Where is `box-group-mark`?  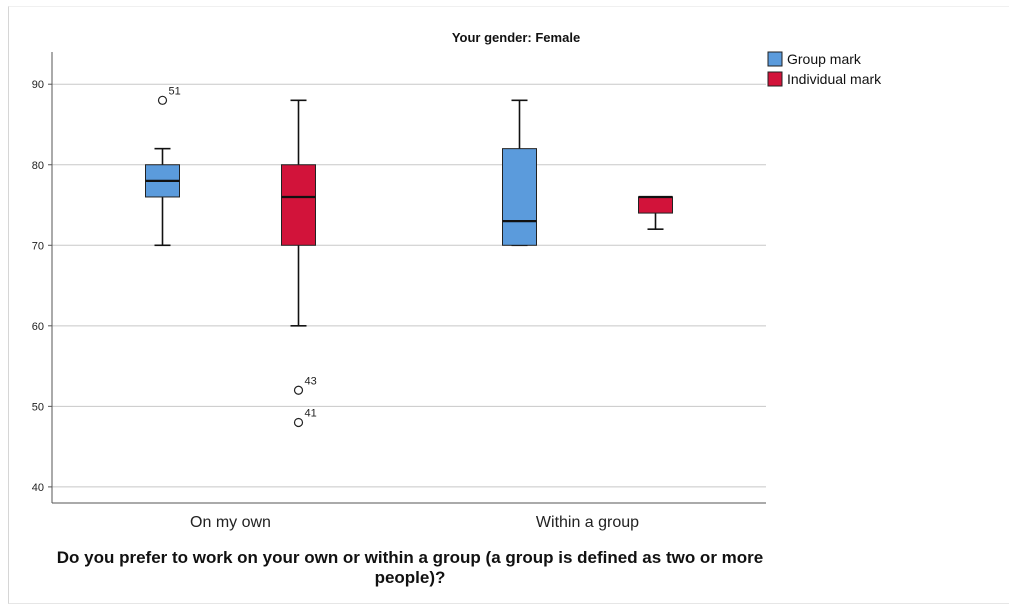 box-group-mark is located at coordinates (519, 173).